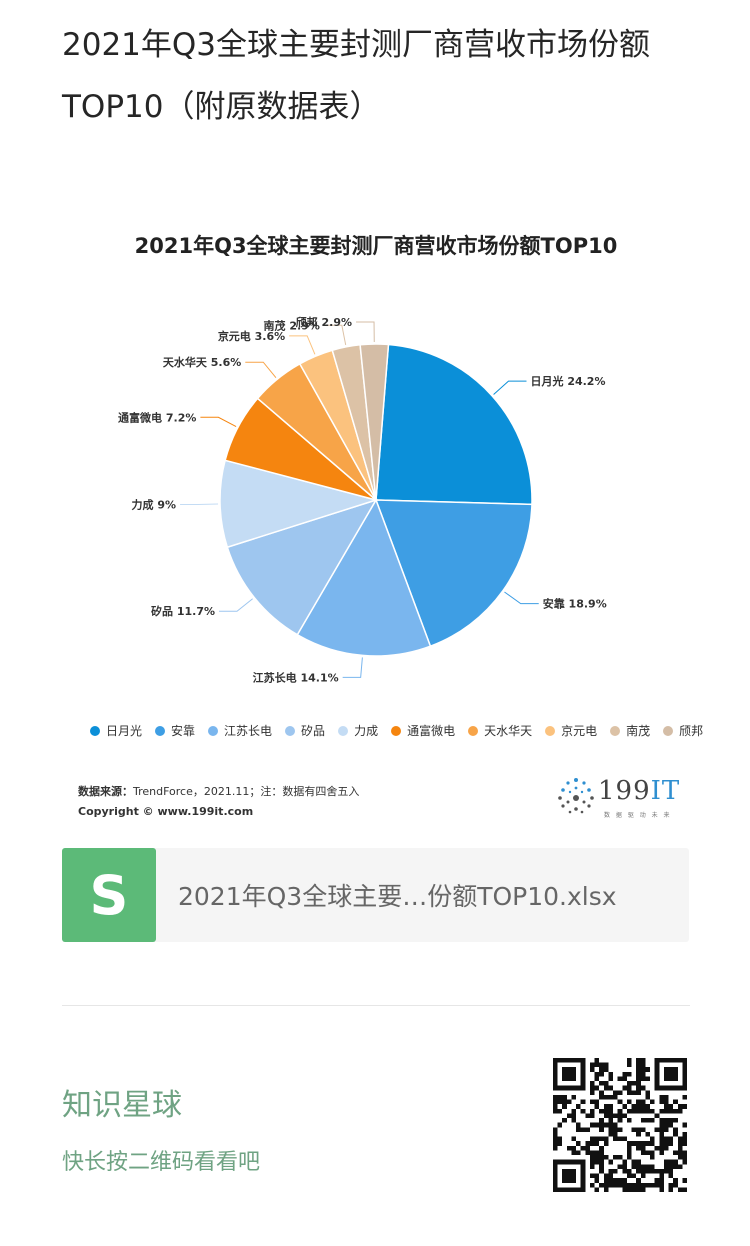 The image size is (750, 1246). What do you see at coordinates (356, 76) in the screenshot?
I see `post-title: 2021年Q3全球主要封测厂商营收市场份额TOP10（附原数据表）` at bounding box center [356, 76].